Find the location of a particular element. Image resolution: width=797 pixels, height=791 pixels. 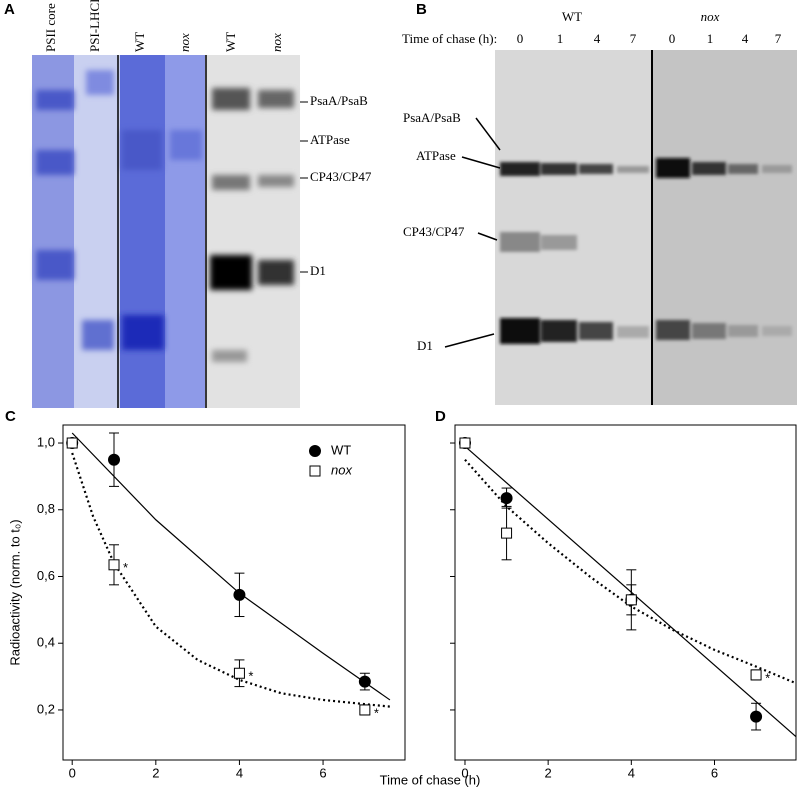

panel-label: A is located at coordinates (9, 9).